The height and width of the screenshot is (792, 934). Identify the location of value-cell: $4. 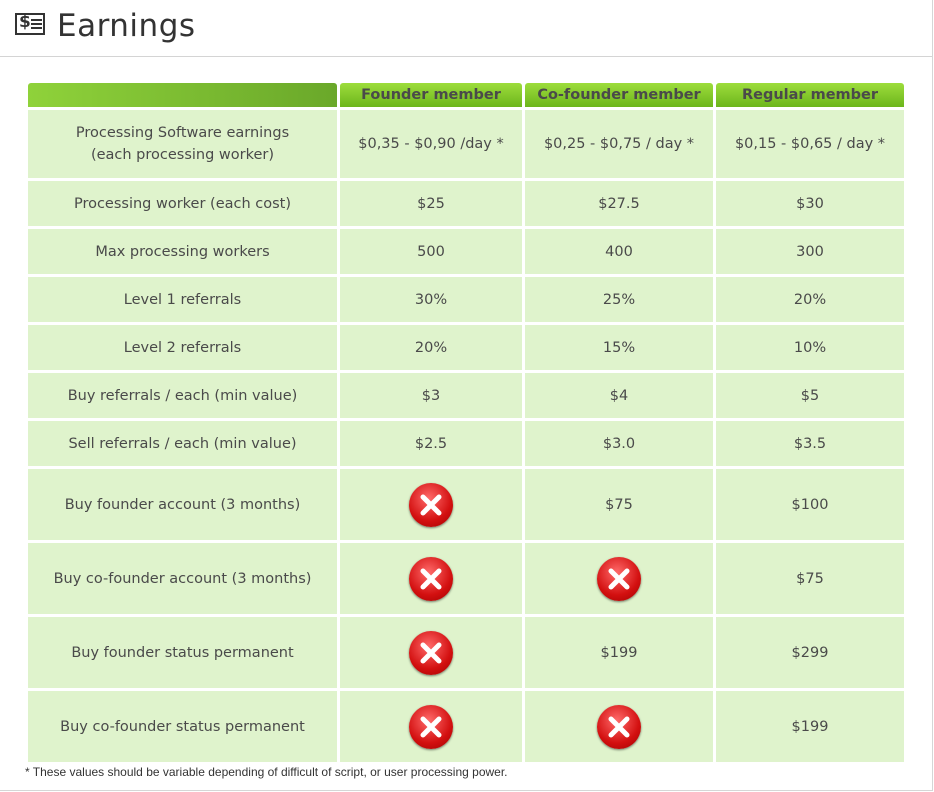
(619, 395).